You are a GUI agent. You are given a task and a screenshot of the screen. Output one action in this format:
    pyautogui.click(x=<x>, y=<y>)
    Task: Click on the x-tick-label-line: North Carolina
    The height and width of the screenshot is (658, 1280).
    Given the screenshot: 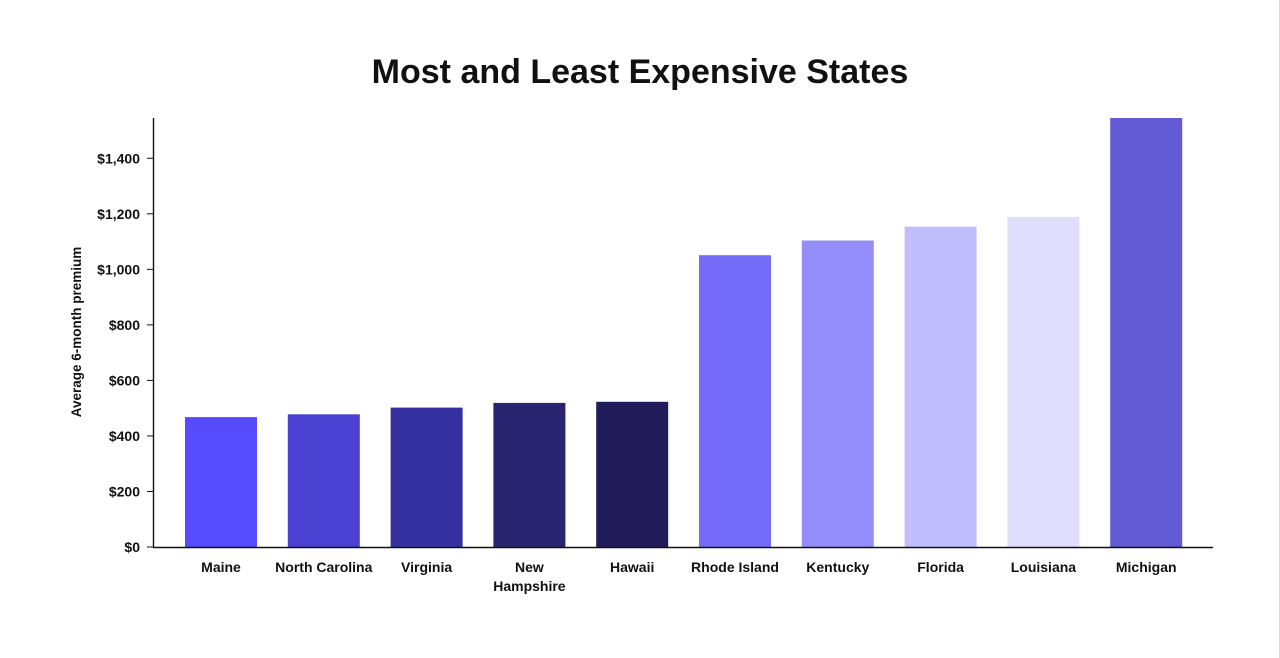 What is the action you would take?
    pyautogui.click(x=323, y=567)
    